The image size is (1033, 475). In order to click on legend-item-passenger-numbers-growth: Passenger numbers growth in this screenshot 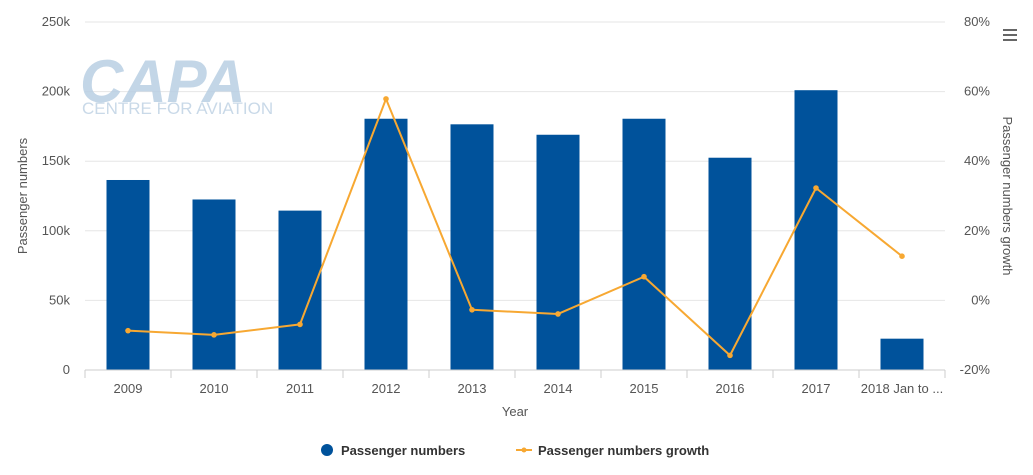, I will do `click(612, 450)`.